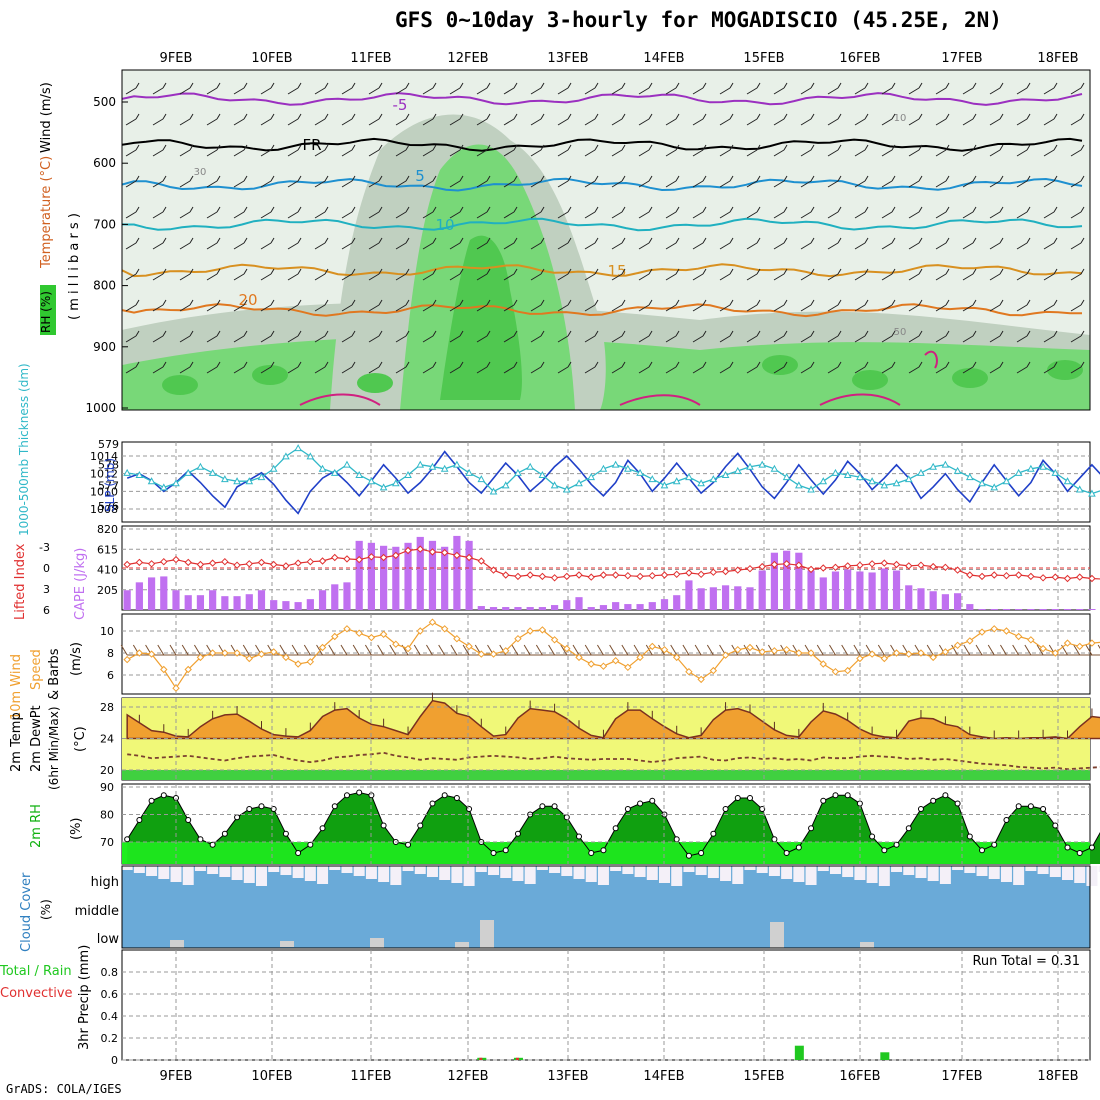 This screenshot has height=1100, width=1100. Describe the element at coordinates (780, 365) in the screenshot. I see `rh-blob` at that location.